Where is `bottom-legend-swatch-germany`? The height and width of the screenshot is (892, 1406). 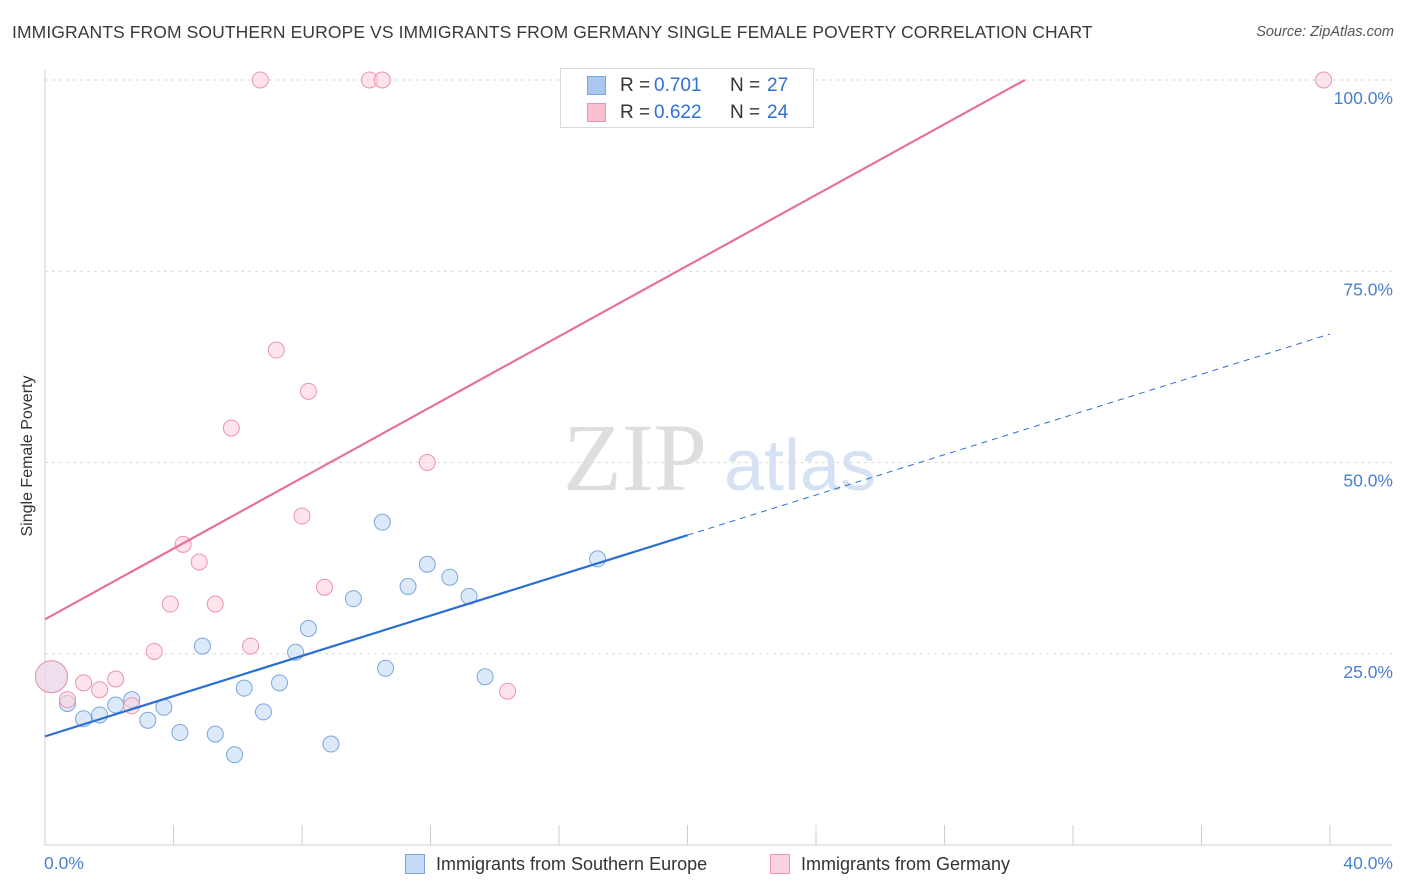 bottom-legend-swatch-germany is located at coordinates (780, 864).